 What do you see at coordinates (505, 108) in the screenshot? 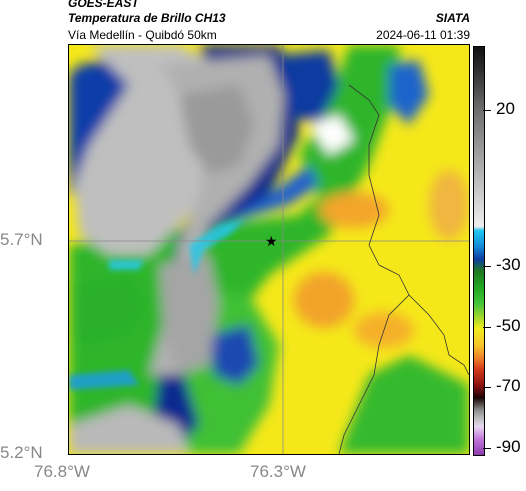
I see `colorbar-label: 20` at bounding box center [505, 108].